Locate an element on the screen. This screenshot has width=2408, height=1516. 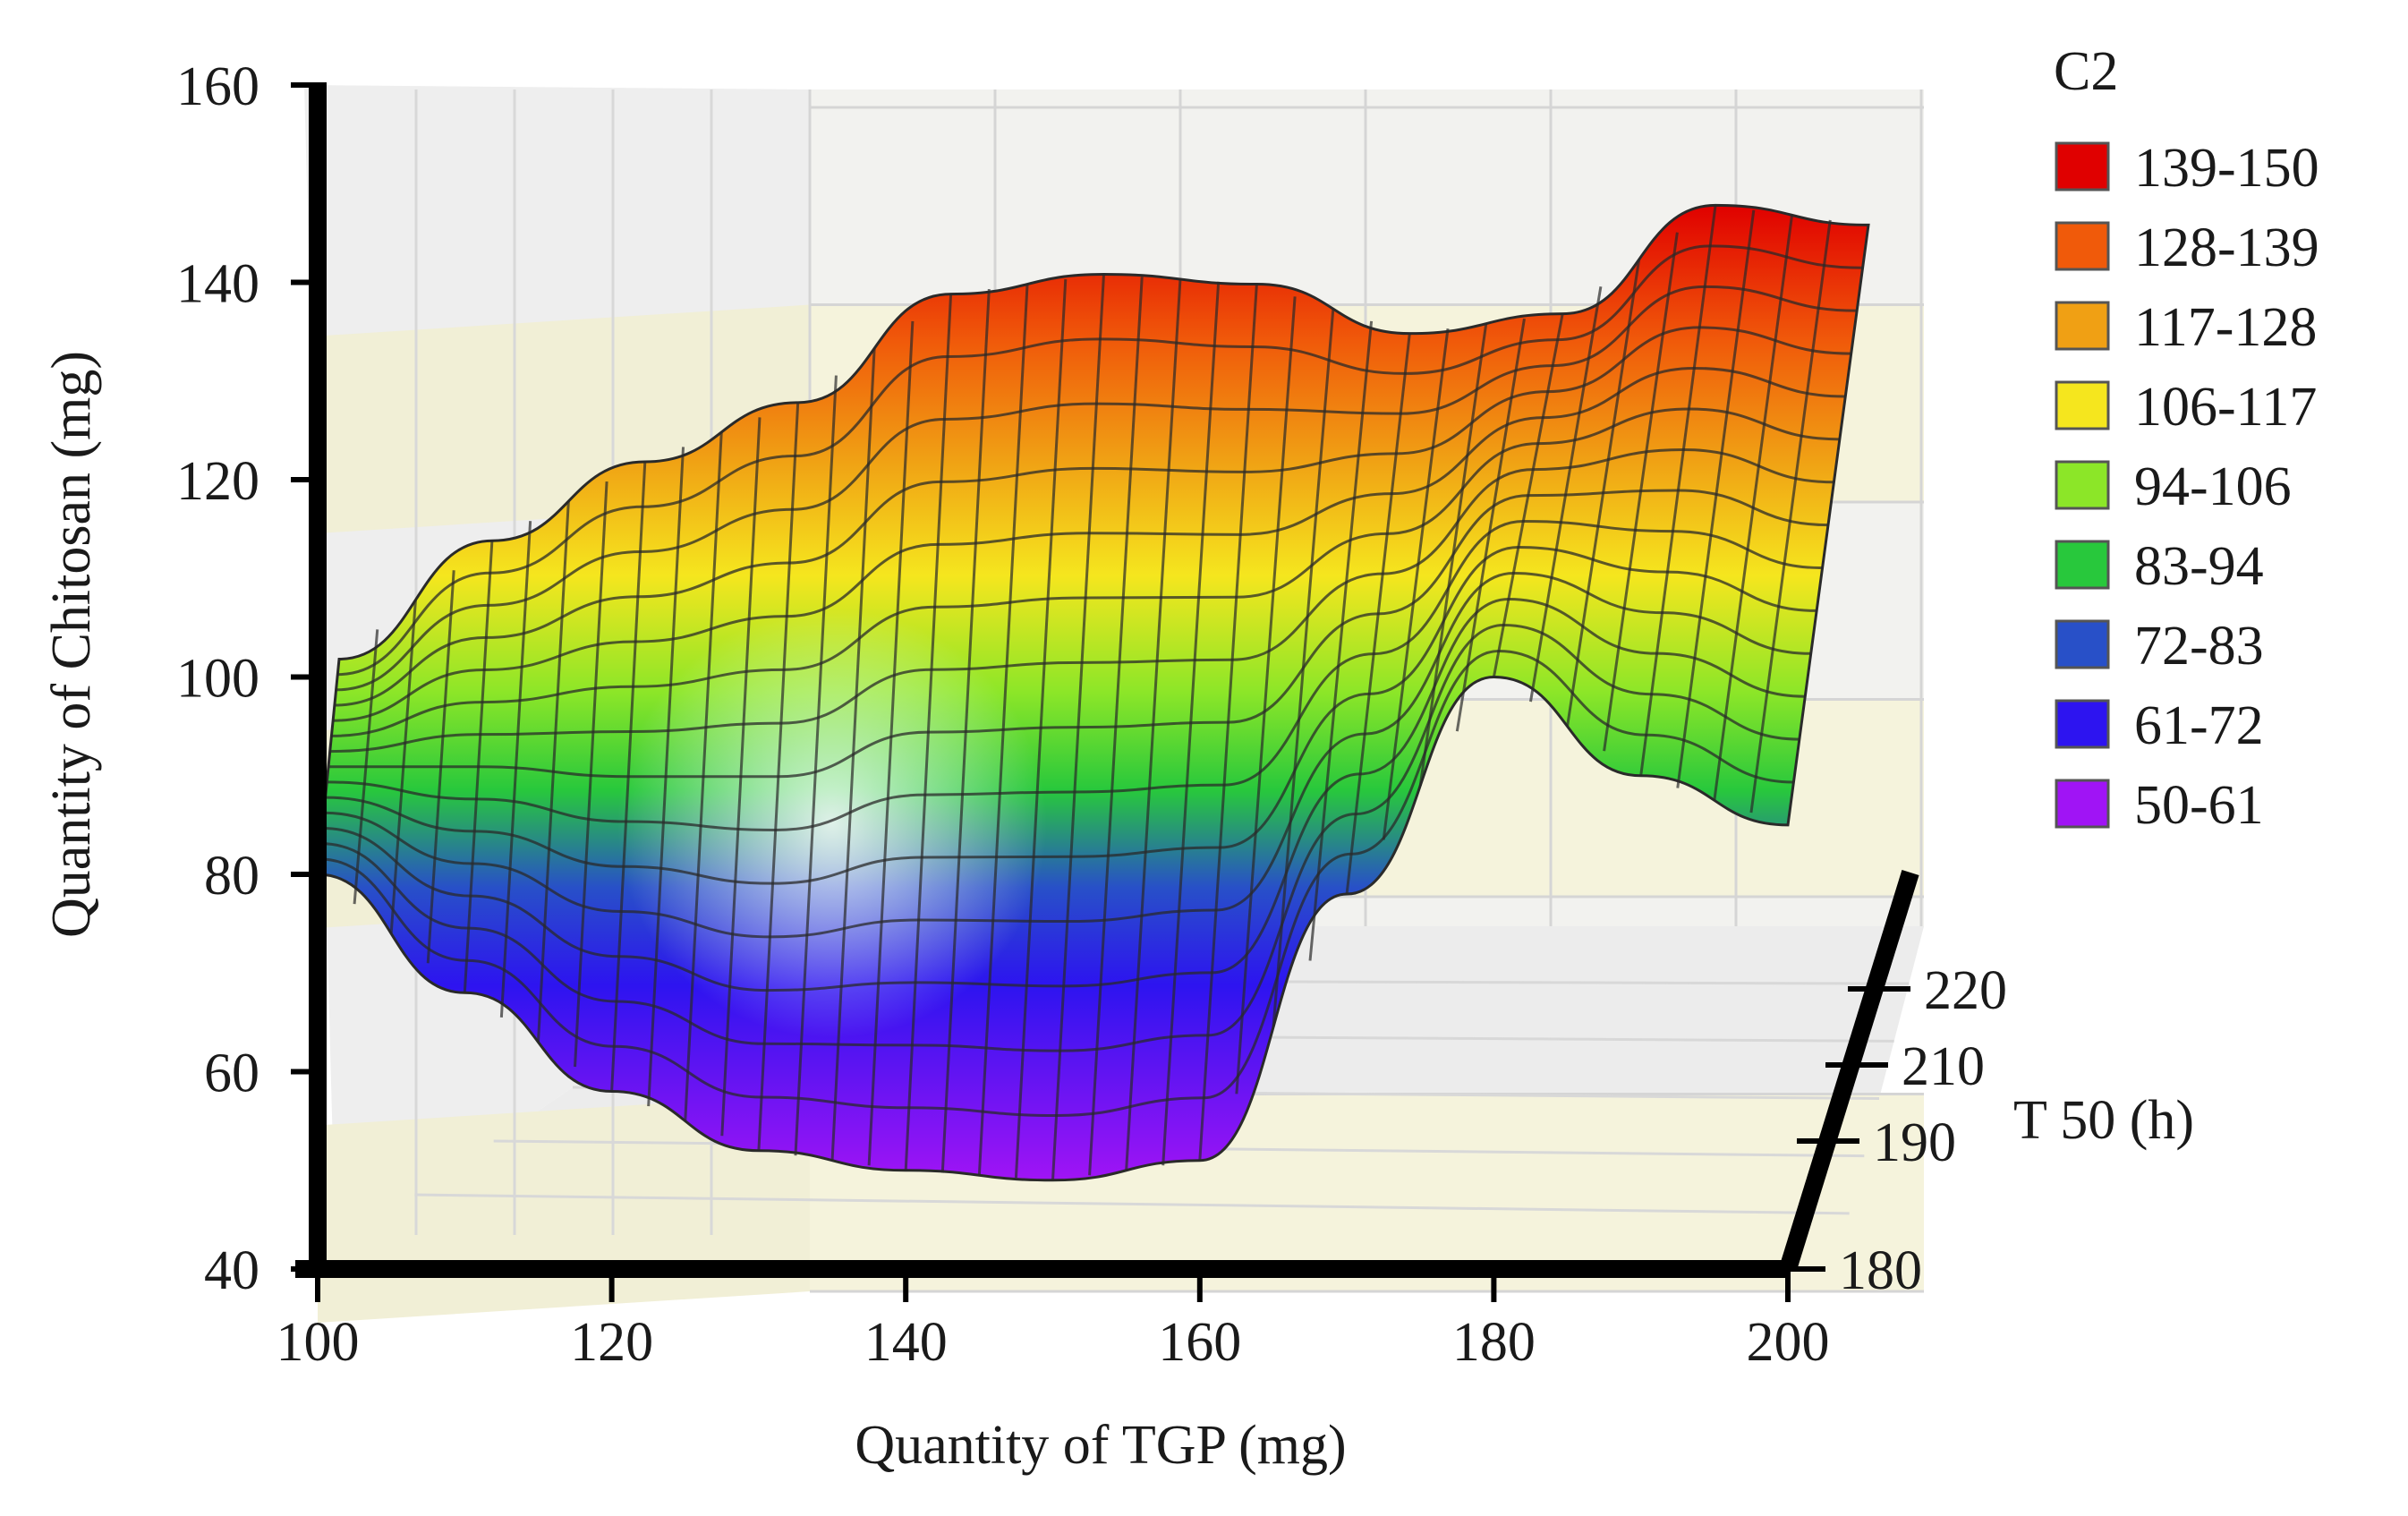
legend-title: C2 is located at coordinates (2086, 71).